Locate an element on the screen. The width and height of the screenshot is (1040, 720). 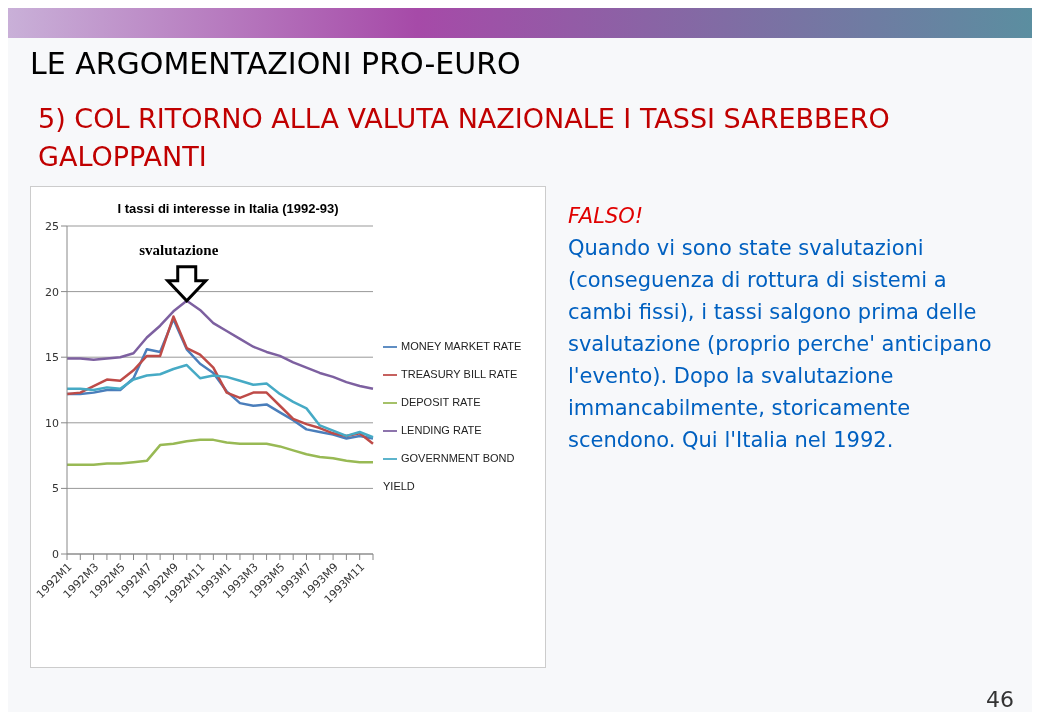
legend-label: MONEY MARKET RATE is located at coordinates (461, 346).